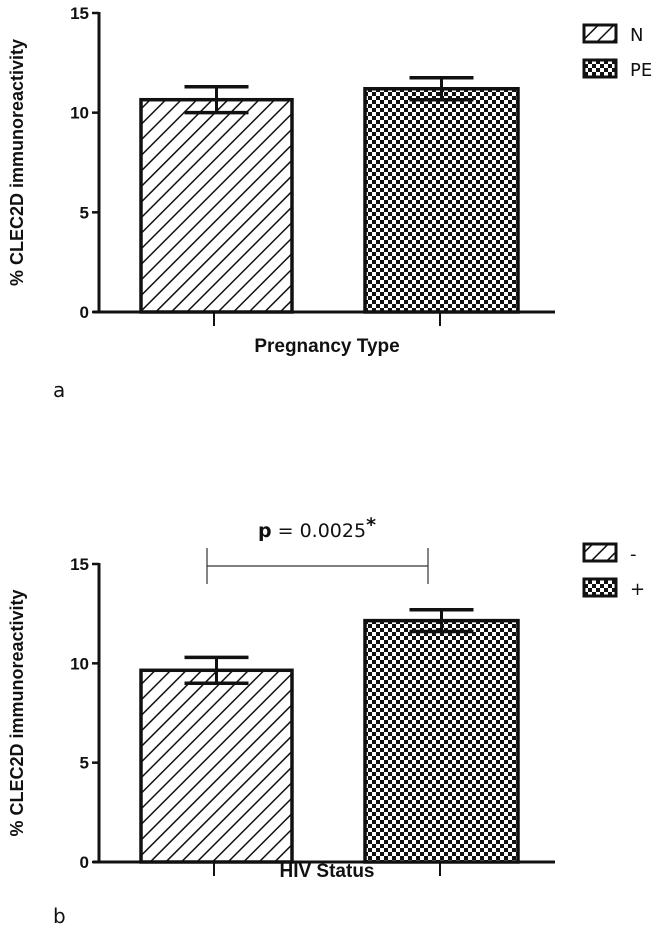 The width and height of the screenshot is (666, 929). Describe the element at coordinates (633, 554) in the screenshot. I see `legend-label-0: -` at that location.